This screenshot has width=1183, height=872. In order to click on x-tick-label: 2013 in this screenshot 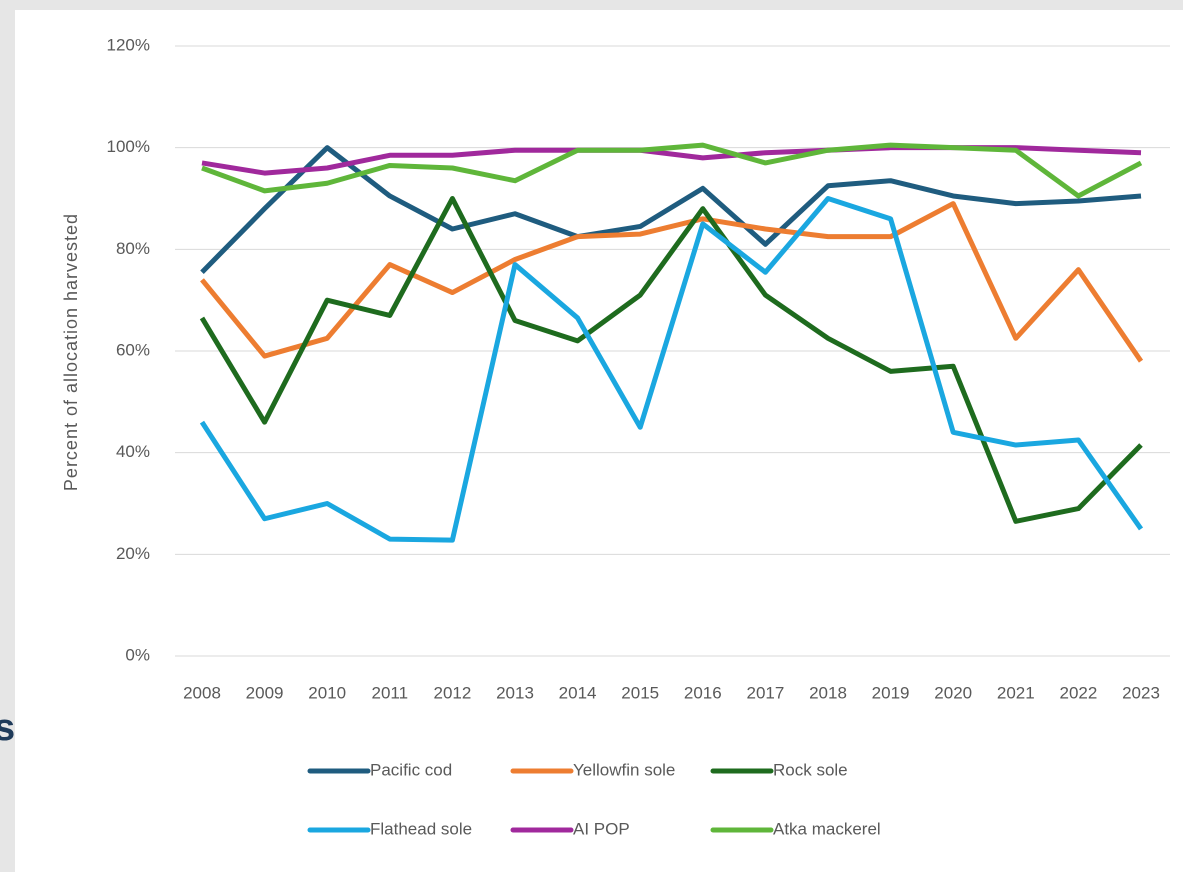, I will do `click(515, 692)`.